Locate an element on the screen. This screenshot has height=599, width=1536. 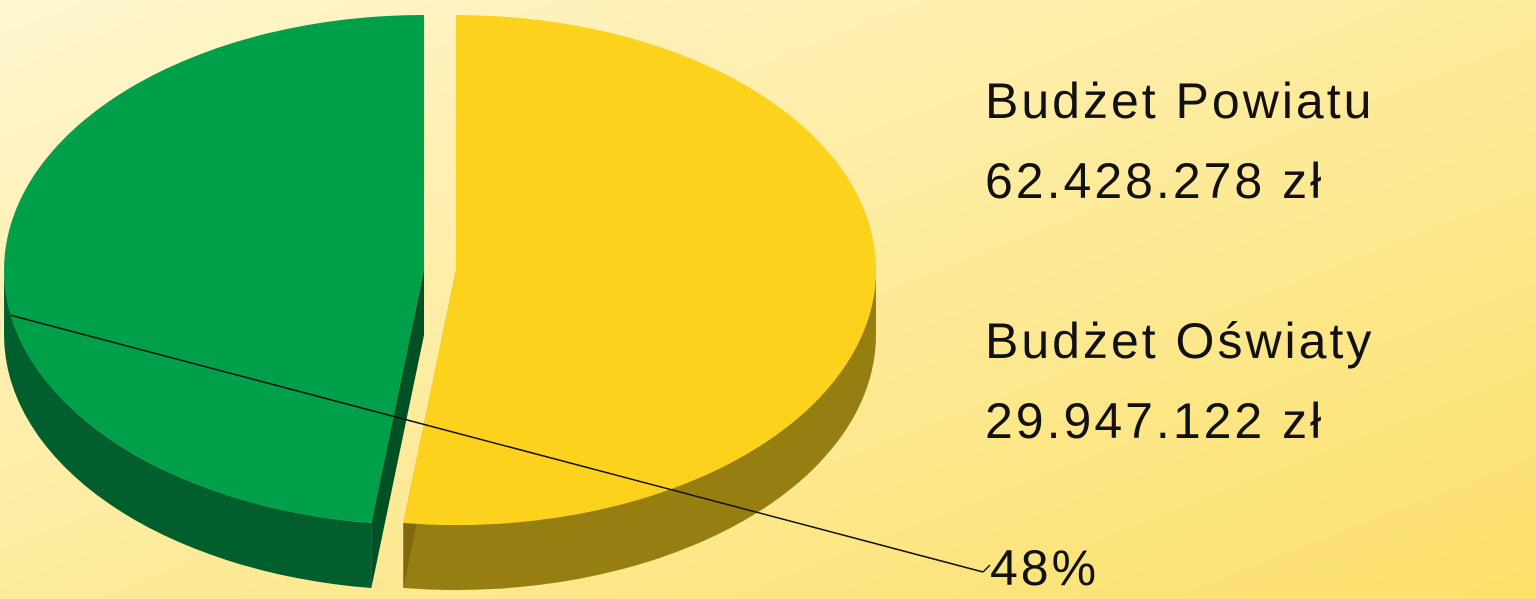
annotation: Budżet Oświaty is located at coordinates (1179, 341).